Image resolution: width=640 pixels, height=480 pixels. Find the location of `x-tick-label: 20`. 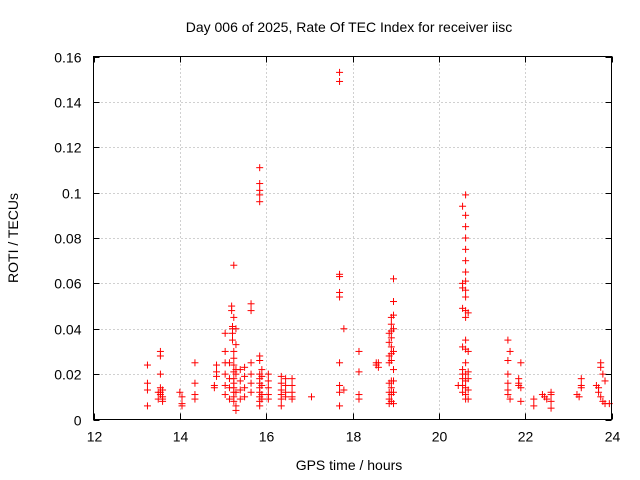

x-tick-label: 20 is located at coordinates (440, 437).